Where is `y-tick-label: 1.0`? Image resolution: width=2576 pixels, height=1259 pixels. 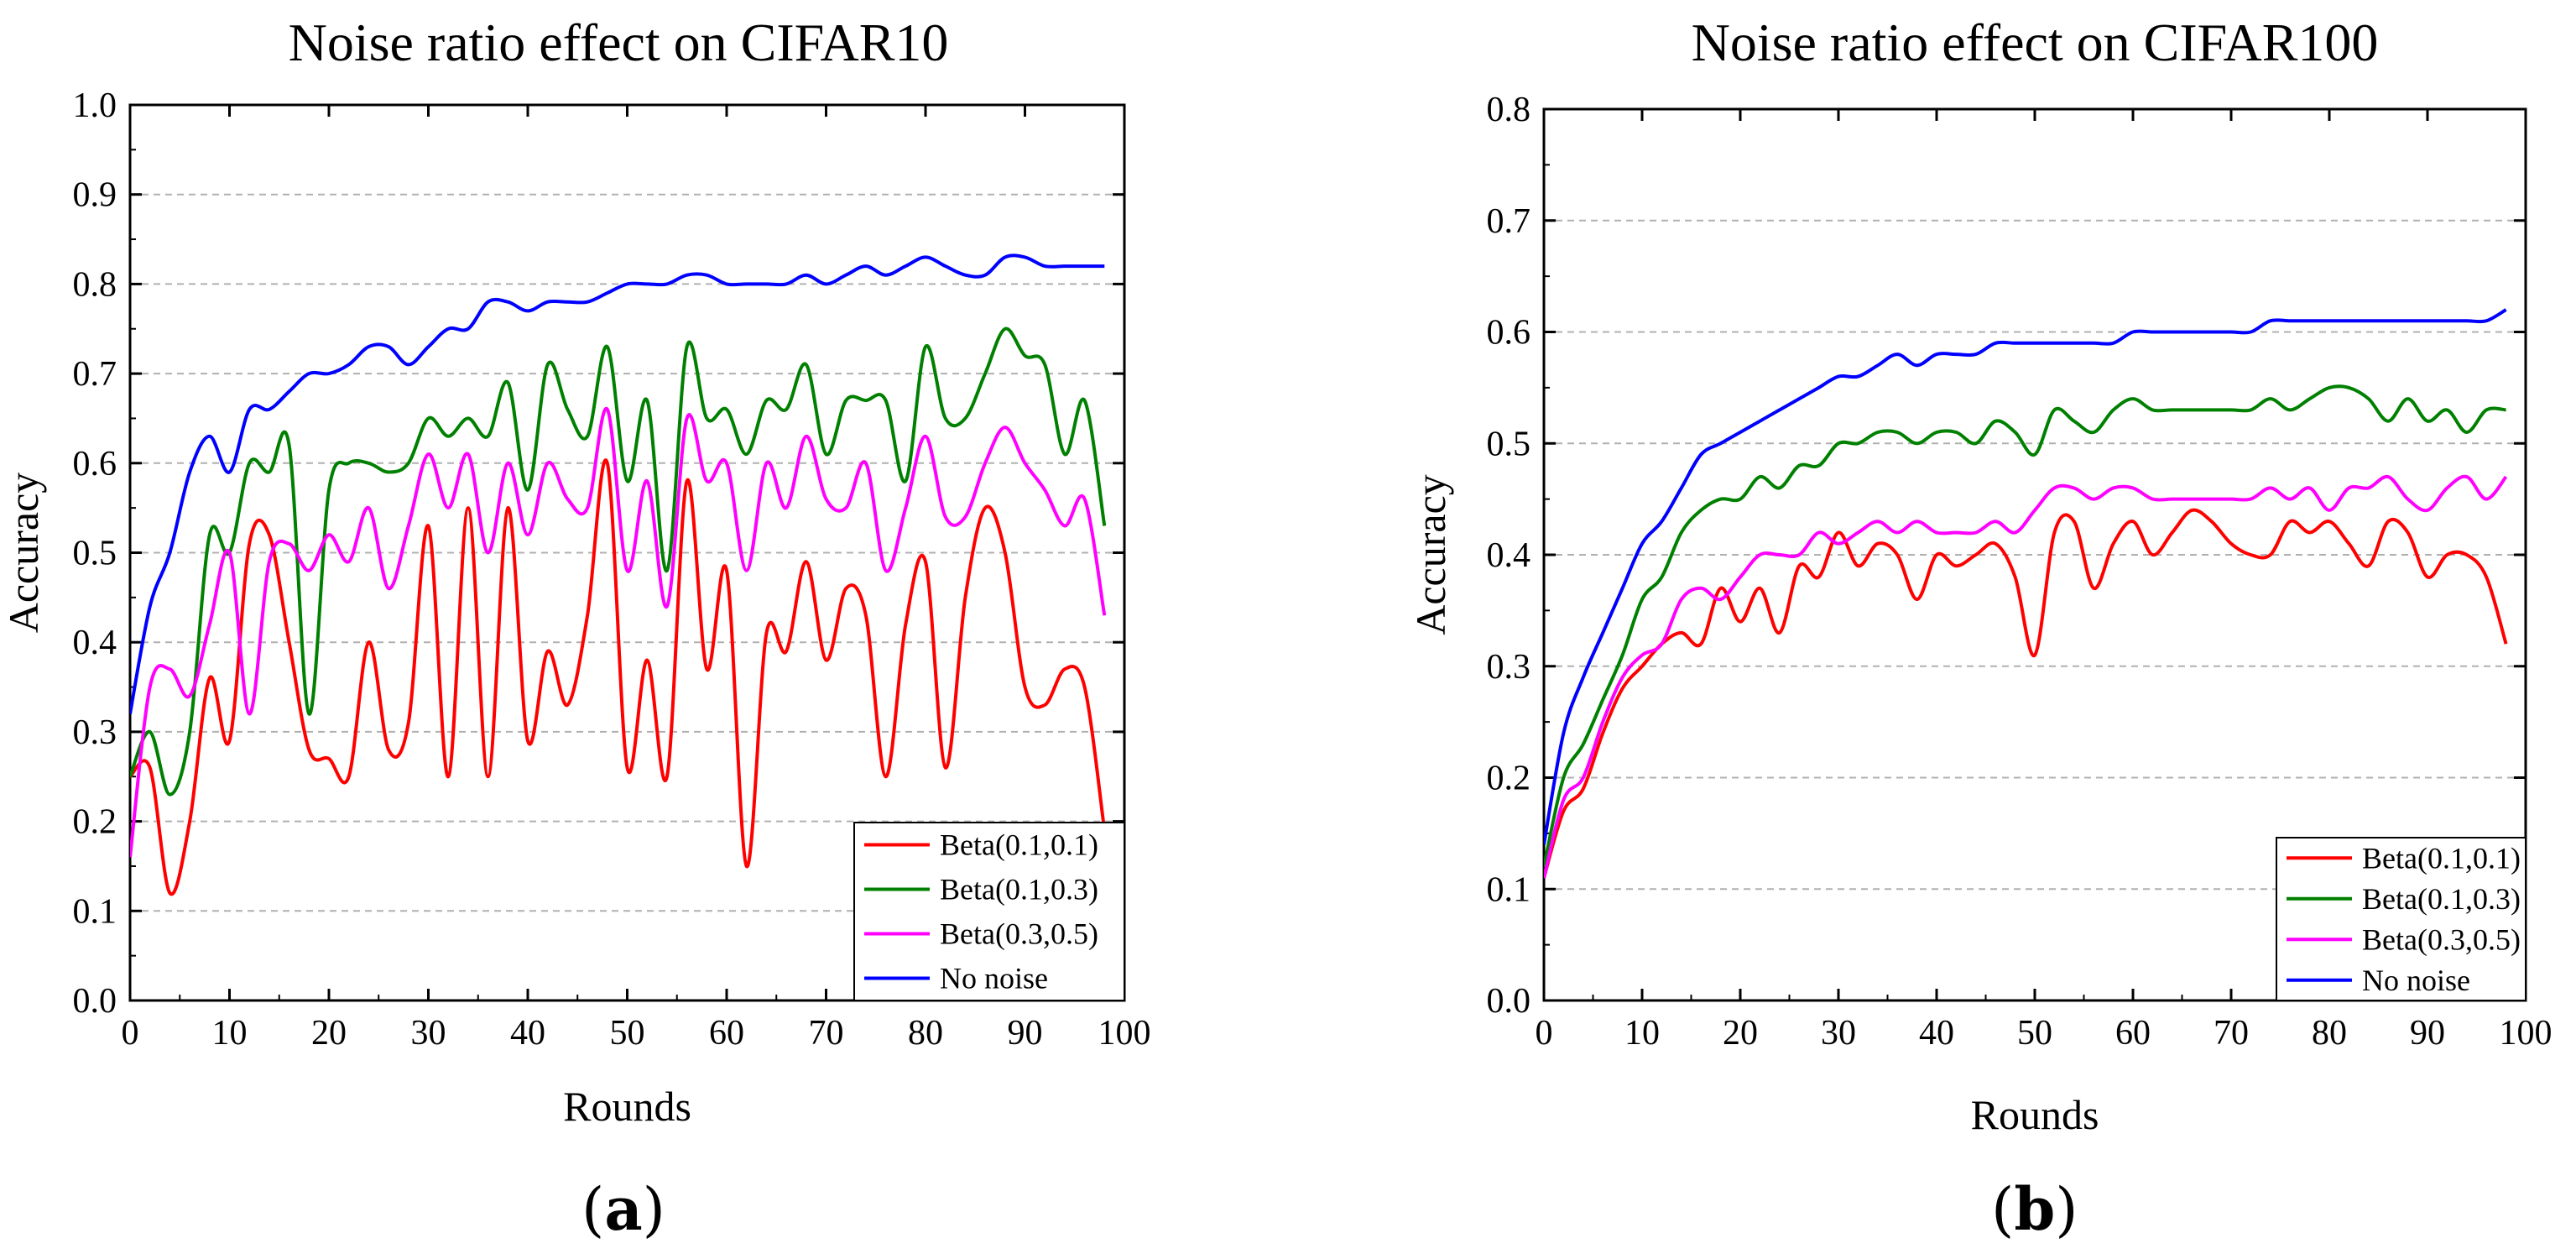 y-tick-label: 1.0 is located at coordinates (95, 105).